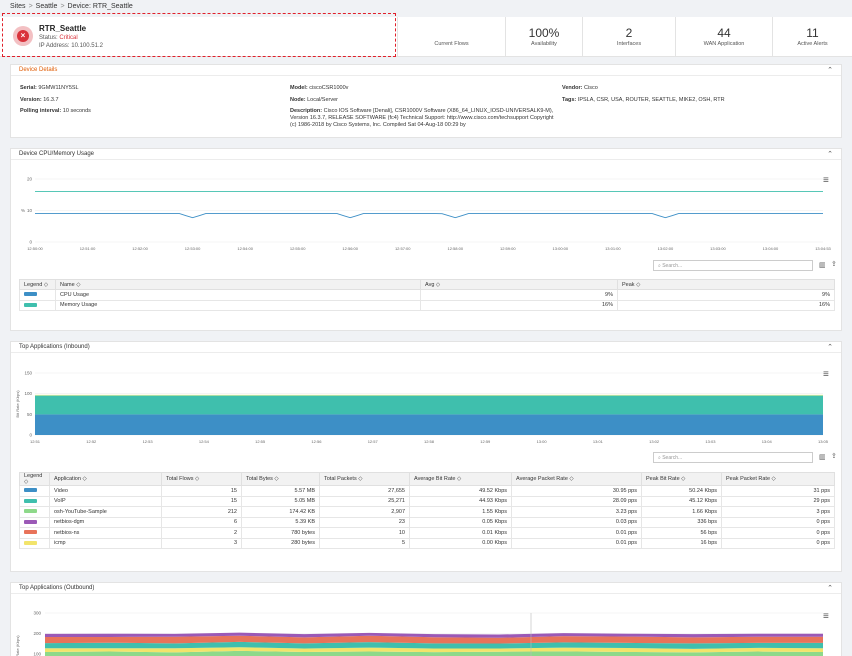 The image size is (852, 656). I want to click on kpi-interfaces: 2 Interfaces, so click(628, 37).